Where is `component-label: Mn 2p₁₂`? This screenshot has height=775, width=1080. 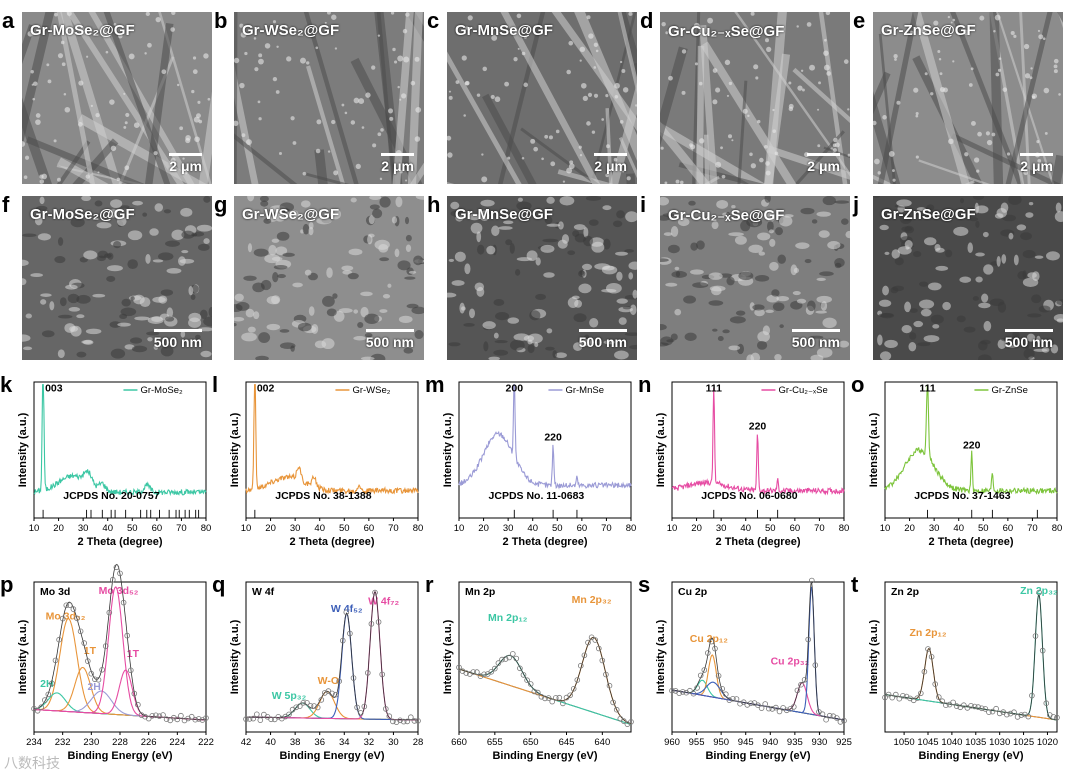 component-label: Mn 2p₁₂ is located at coordinates (508, 618).